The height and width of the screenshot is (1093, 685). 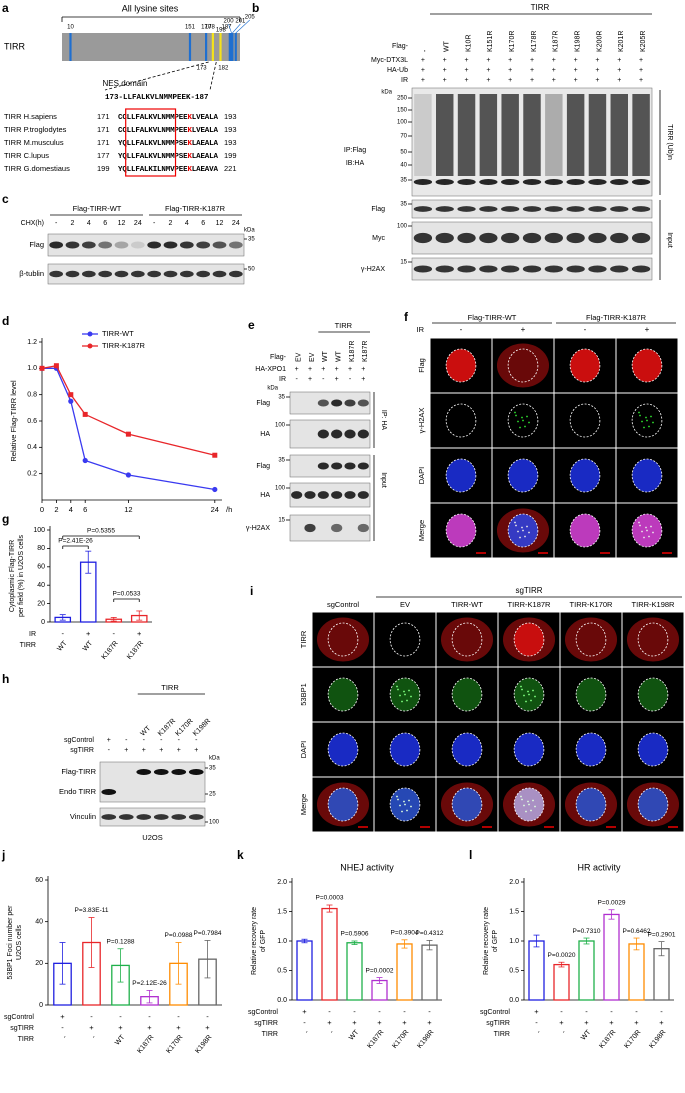 What do you see at coordinates (303, 694) in the screenshot?
I see `row-name: 53BP1` at bounding box center [303, 694].